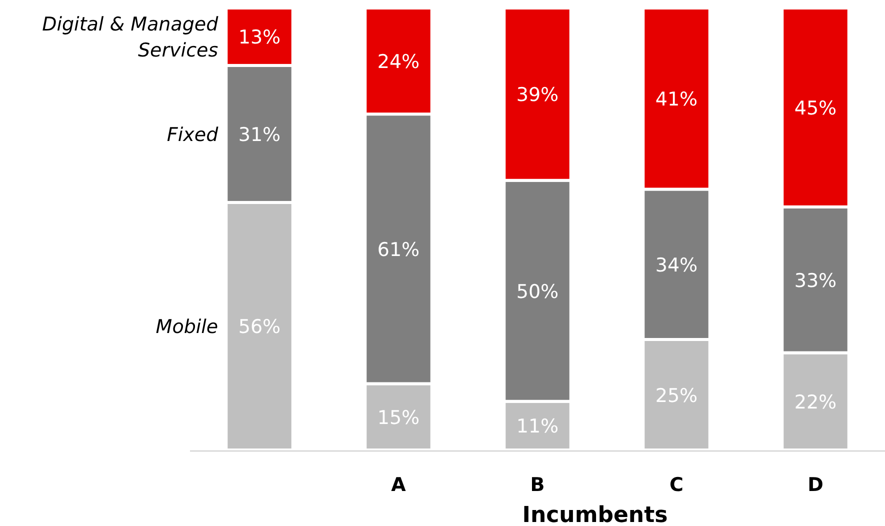 This screenshot has height=526, width=885. I want to click on data-label: 34%, so click(676, 265).